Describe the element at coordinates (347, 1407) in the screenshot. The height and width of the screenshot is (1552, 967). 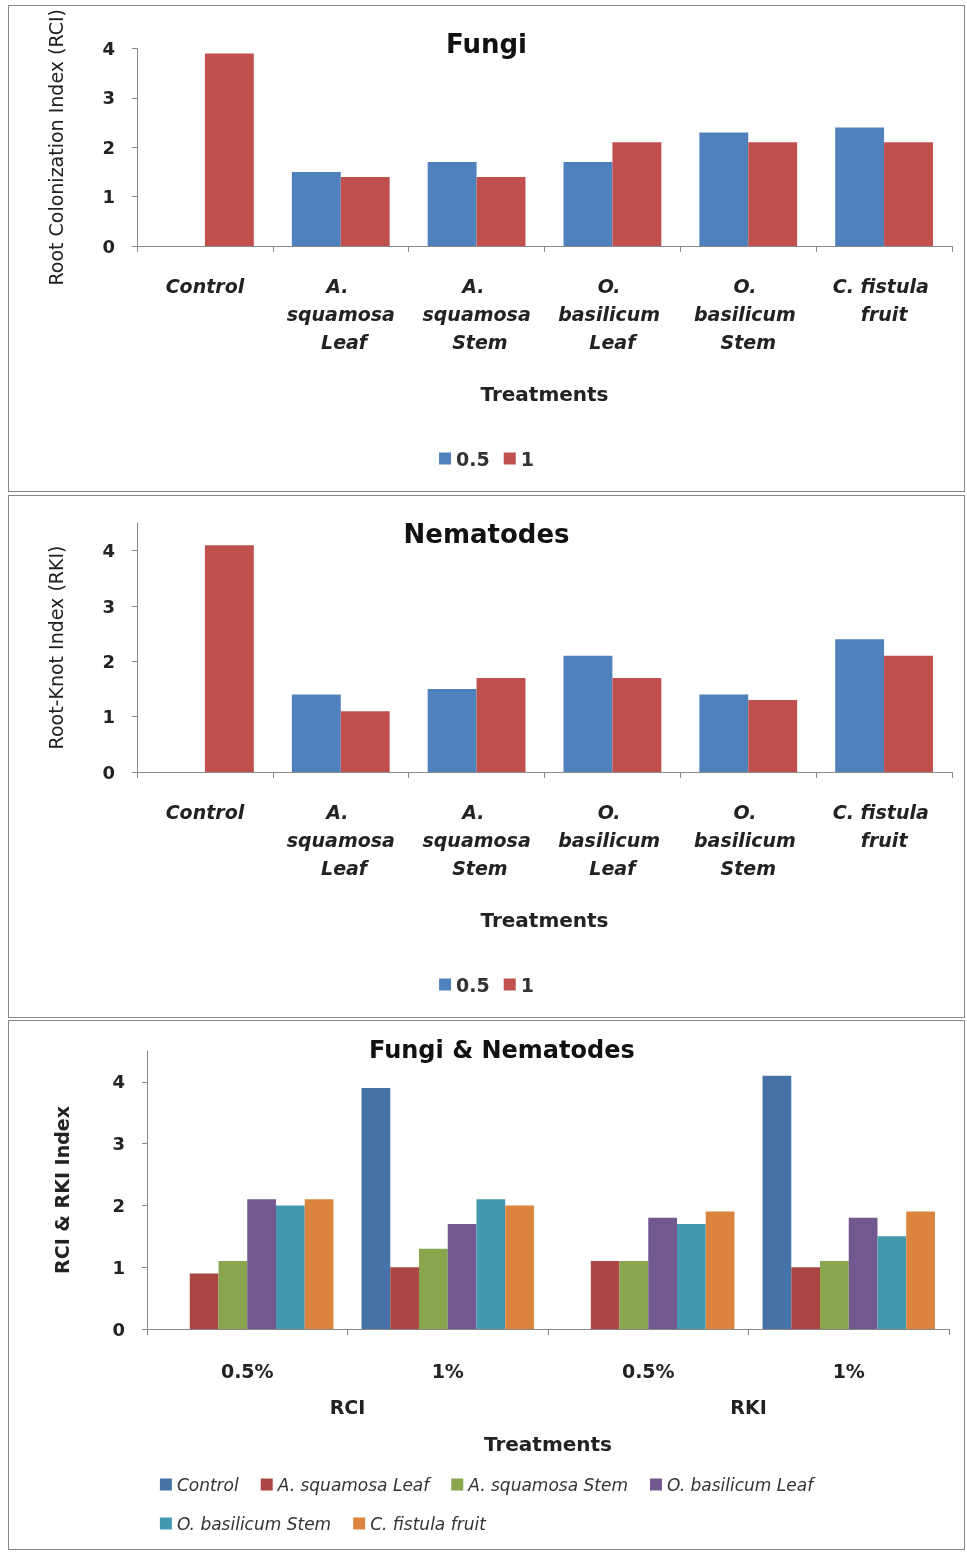
I see `text: RCI` at that location.